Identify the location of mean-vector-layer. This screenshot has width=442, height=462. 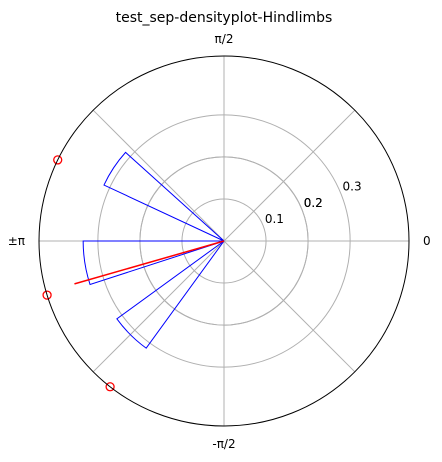
(149, 262).